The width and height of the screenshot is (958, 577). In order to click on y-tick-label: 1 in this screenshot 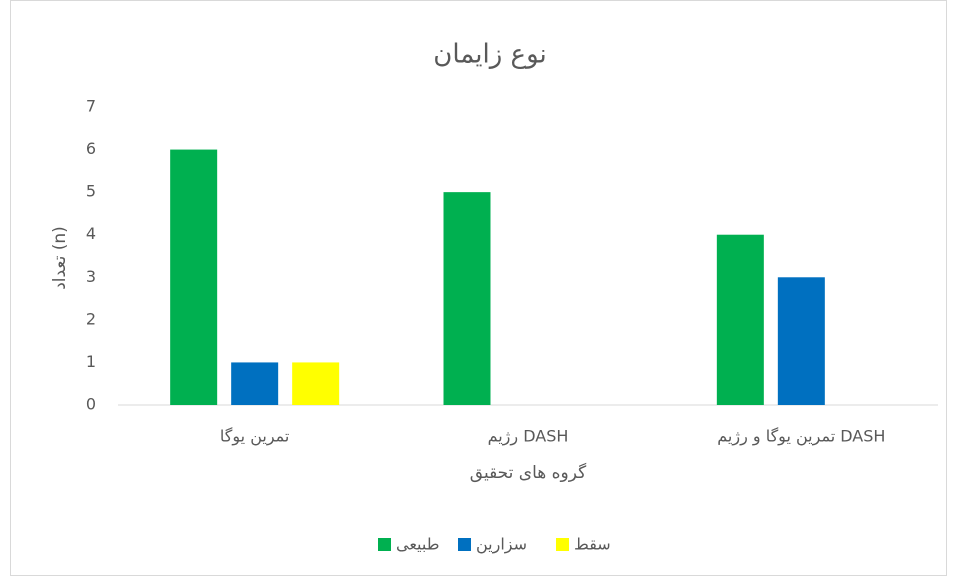, I will do `click(91, 361)`.